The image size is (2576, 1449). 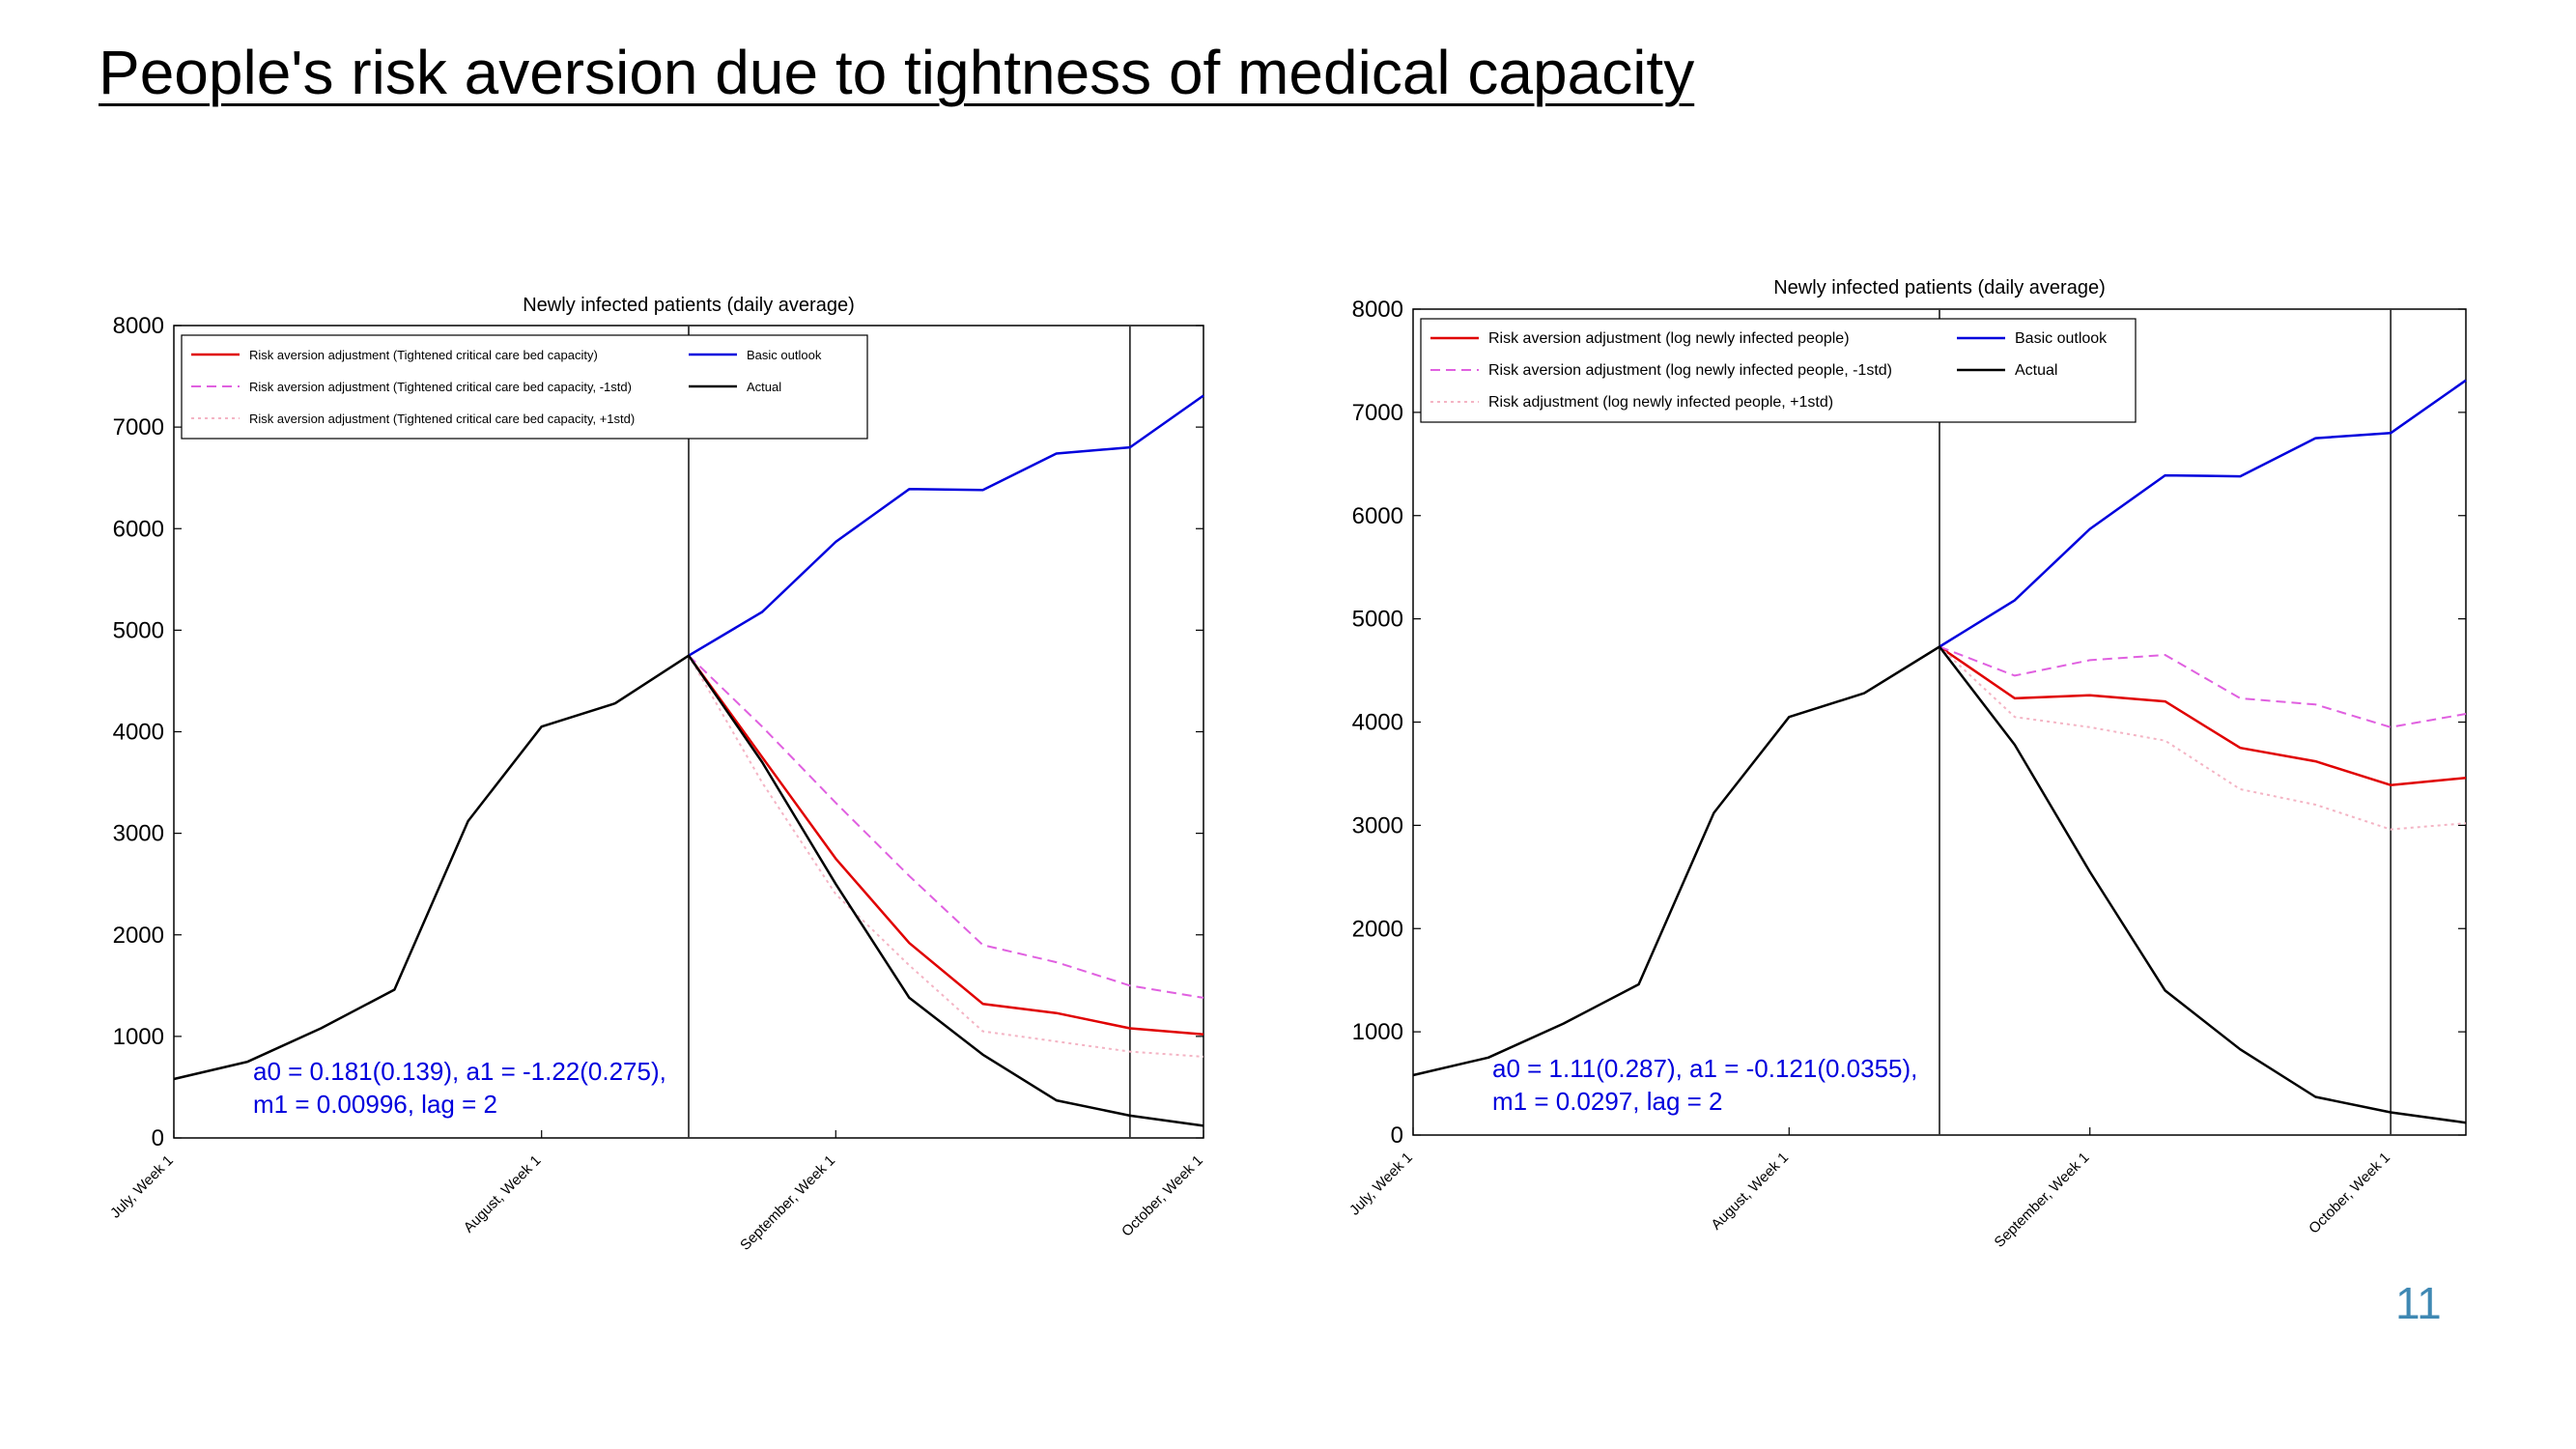 I want to click on coefficient-annotation: m1 = 0.0297, lag = 2, so click(x=1607, y=1101).